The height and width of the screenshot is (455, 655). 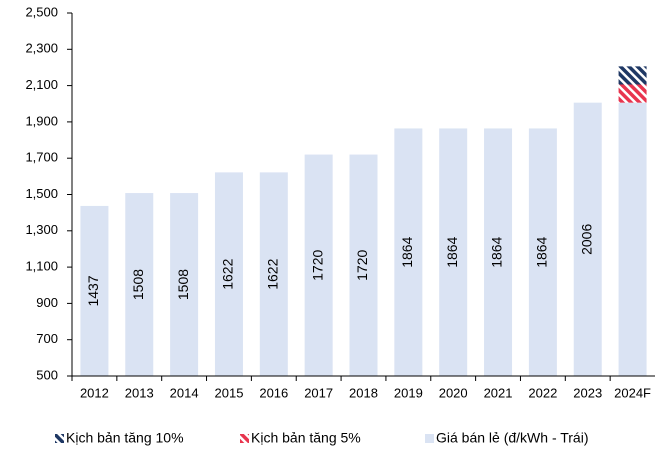 I want to click on y-tick-label: 700, so click(x=47, y=338).